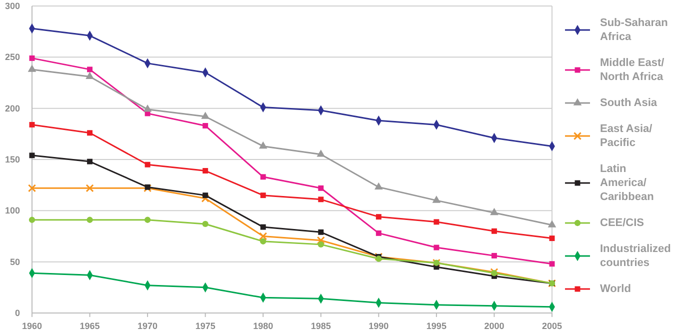  I want to click on legend-label: Middle East/ North Africa, so click(632, 70).